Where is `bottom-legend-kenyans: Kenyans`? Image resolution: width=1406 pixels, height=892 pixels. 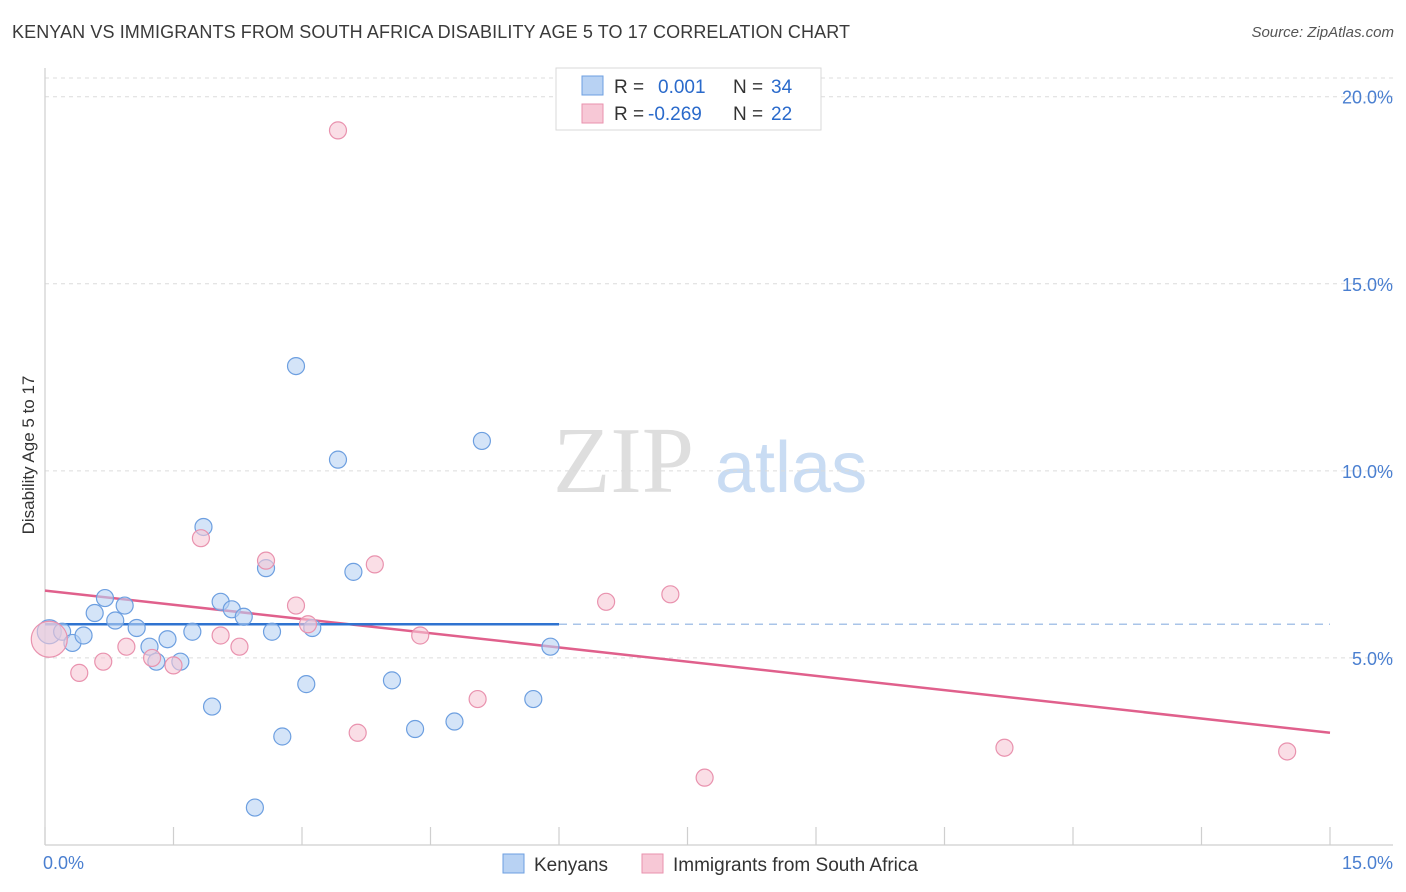
bottom-legend-kenyans: Kenyans is located at coordinates (571, 865).